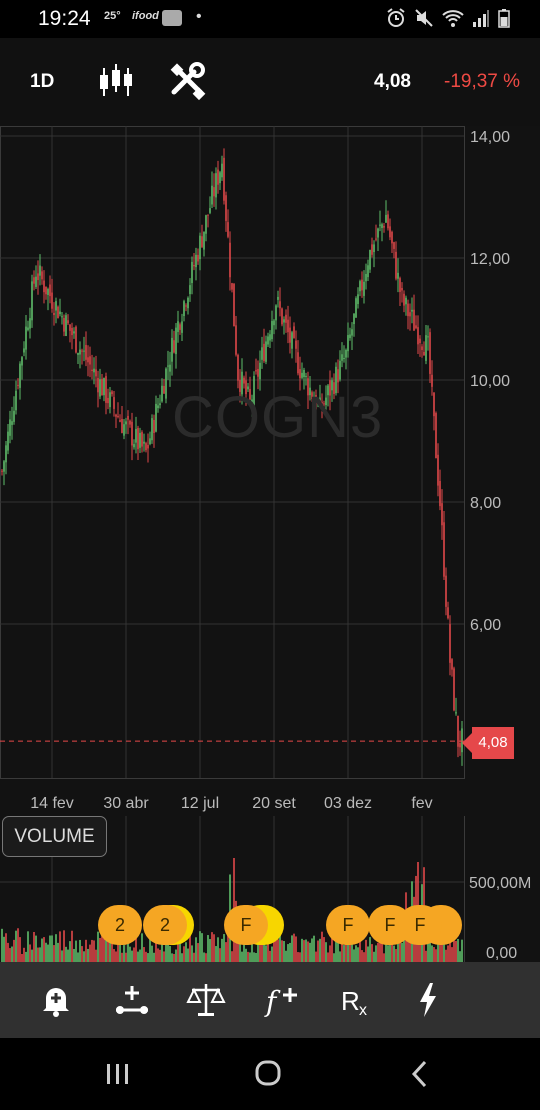 This screenshot has height=1110, width=540. Describe the element at coordinates (188, 82) in the screenshot. I see `tools-icon` at that location.